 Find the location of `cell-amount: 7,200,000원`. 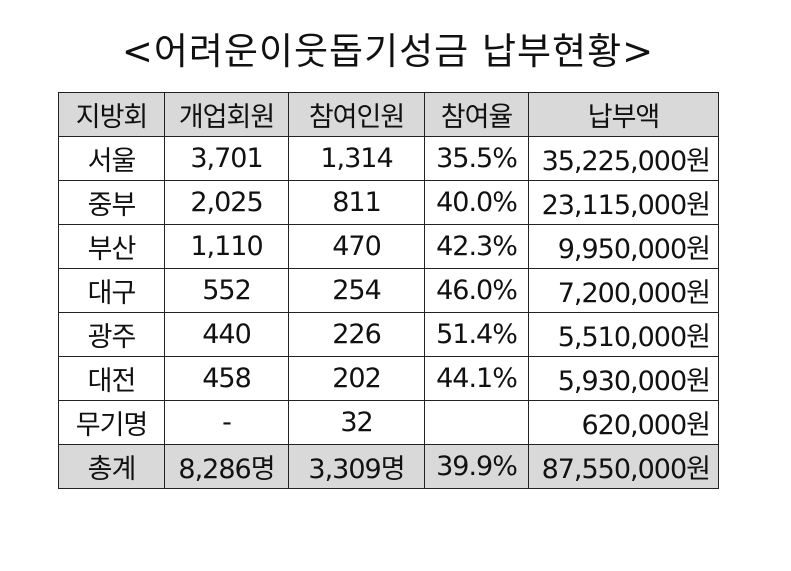

cell-amount: 7,200,000원 is located at coordinates (623, 290).